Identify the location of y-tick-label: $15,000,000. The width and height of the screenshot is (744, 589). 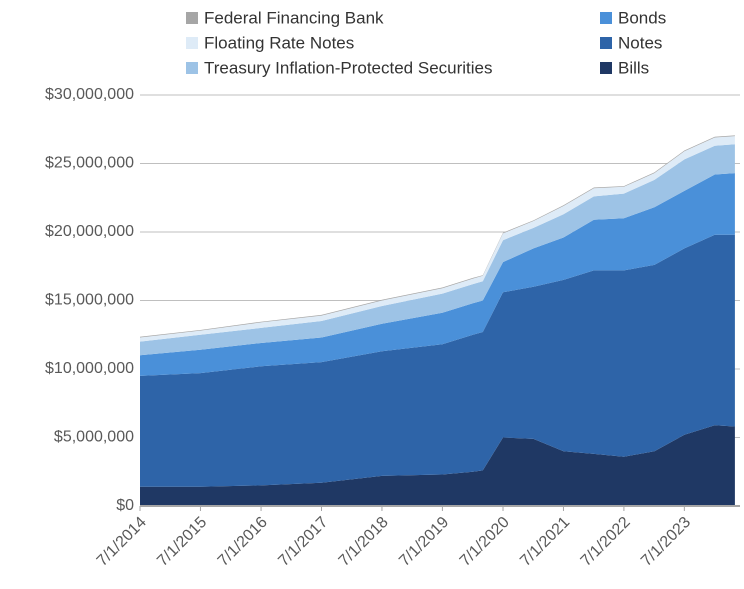
(89, 300).